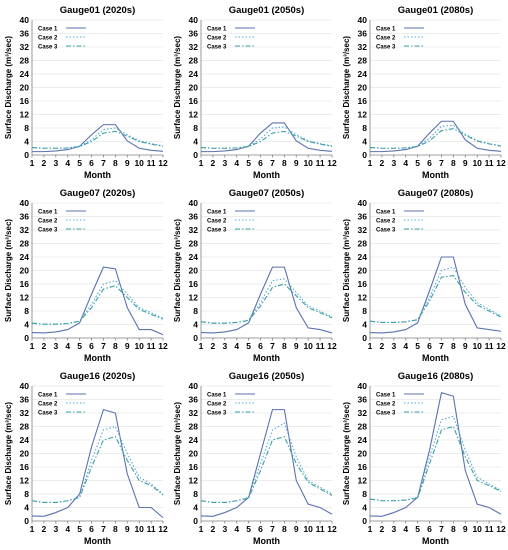  What do you see at coordinates (98, 376) in the screenshot?
I see `chart-title: Gauge16 (2020s)` at bounding box center [98, 376].